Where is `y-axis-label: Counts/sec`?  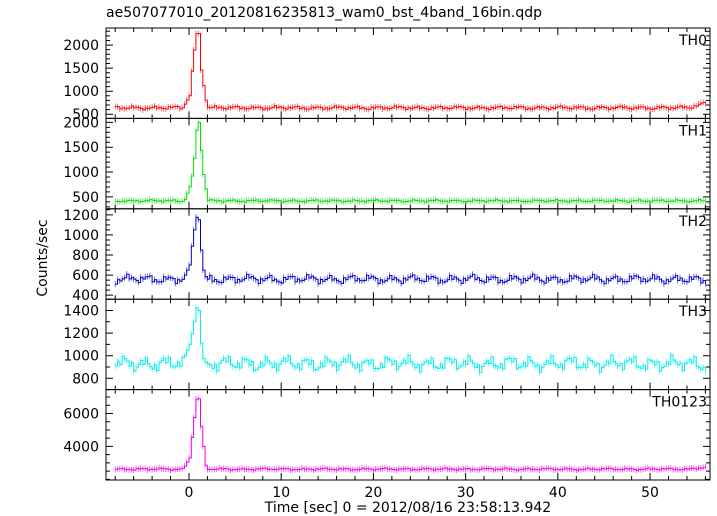
y-axis-label: Counts/sec is located at coordinates (43, 257).